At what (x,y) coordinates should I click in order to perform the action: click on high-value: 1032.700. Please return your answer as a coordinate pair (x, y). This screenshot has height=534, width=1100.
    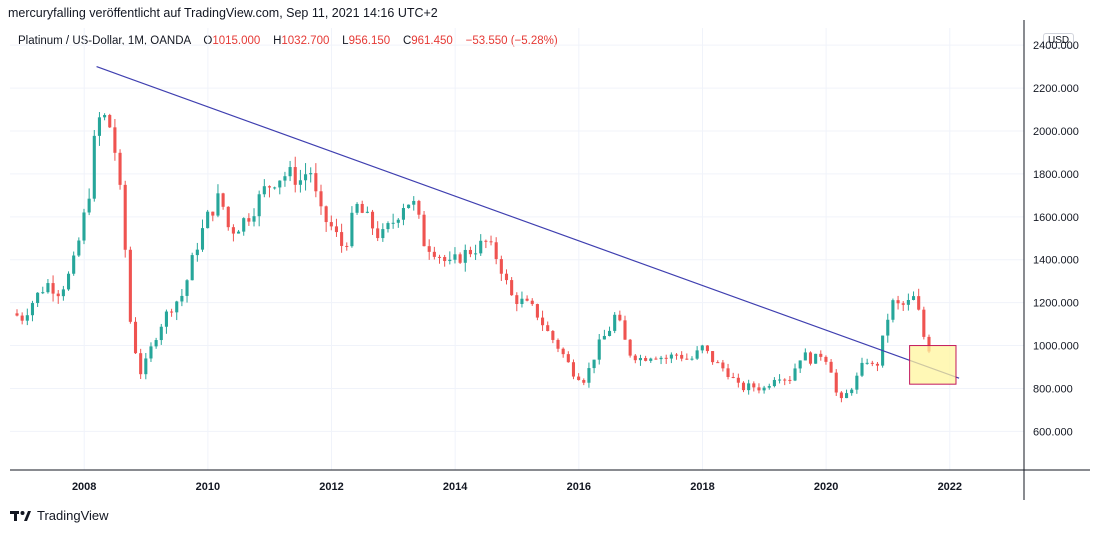
    Looking at the image, I should click on (305, 41).